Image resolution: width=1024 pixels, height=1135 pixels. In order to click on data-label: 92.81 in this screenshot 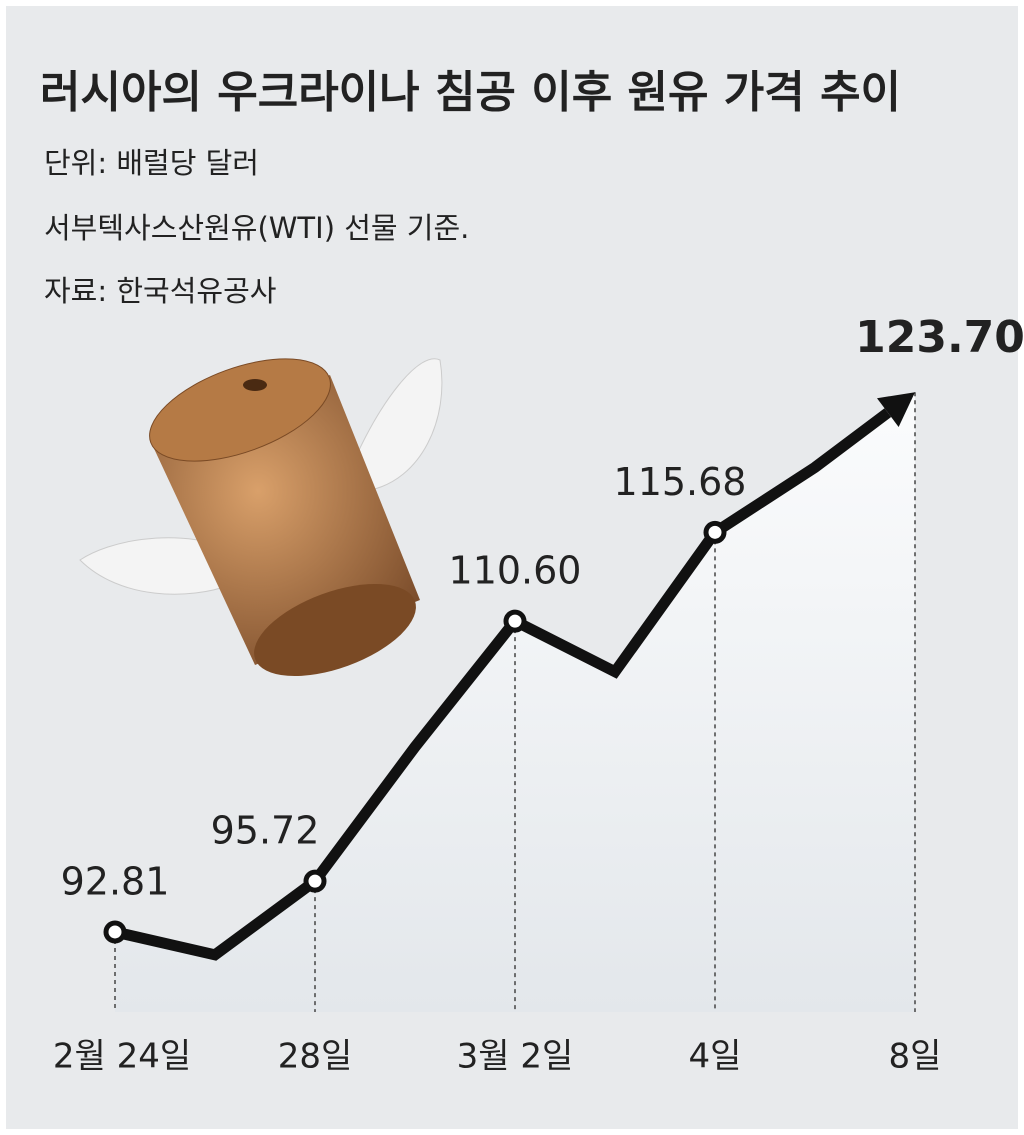, I will do `click(115, 881)`.